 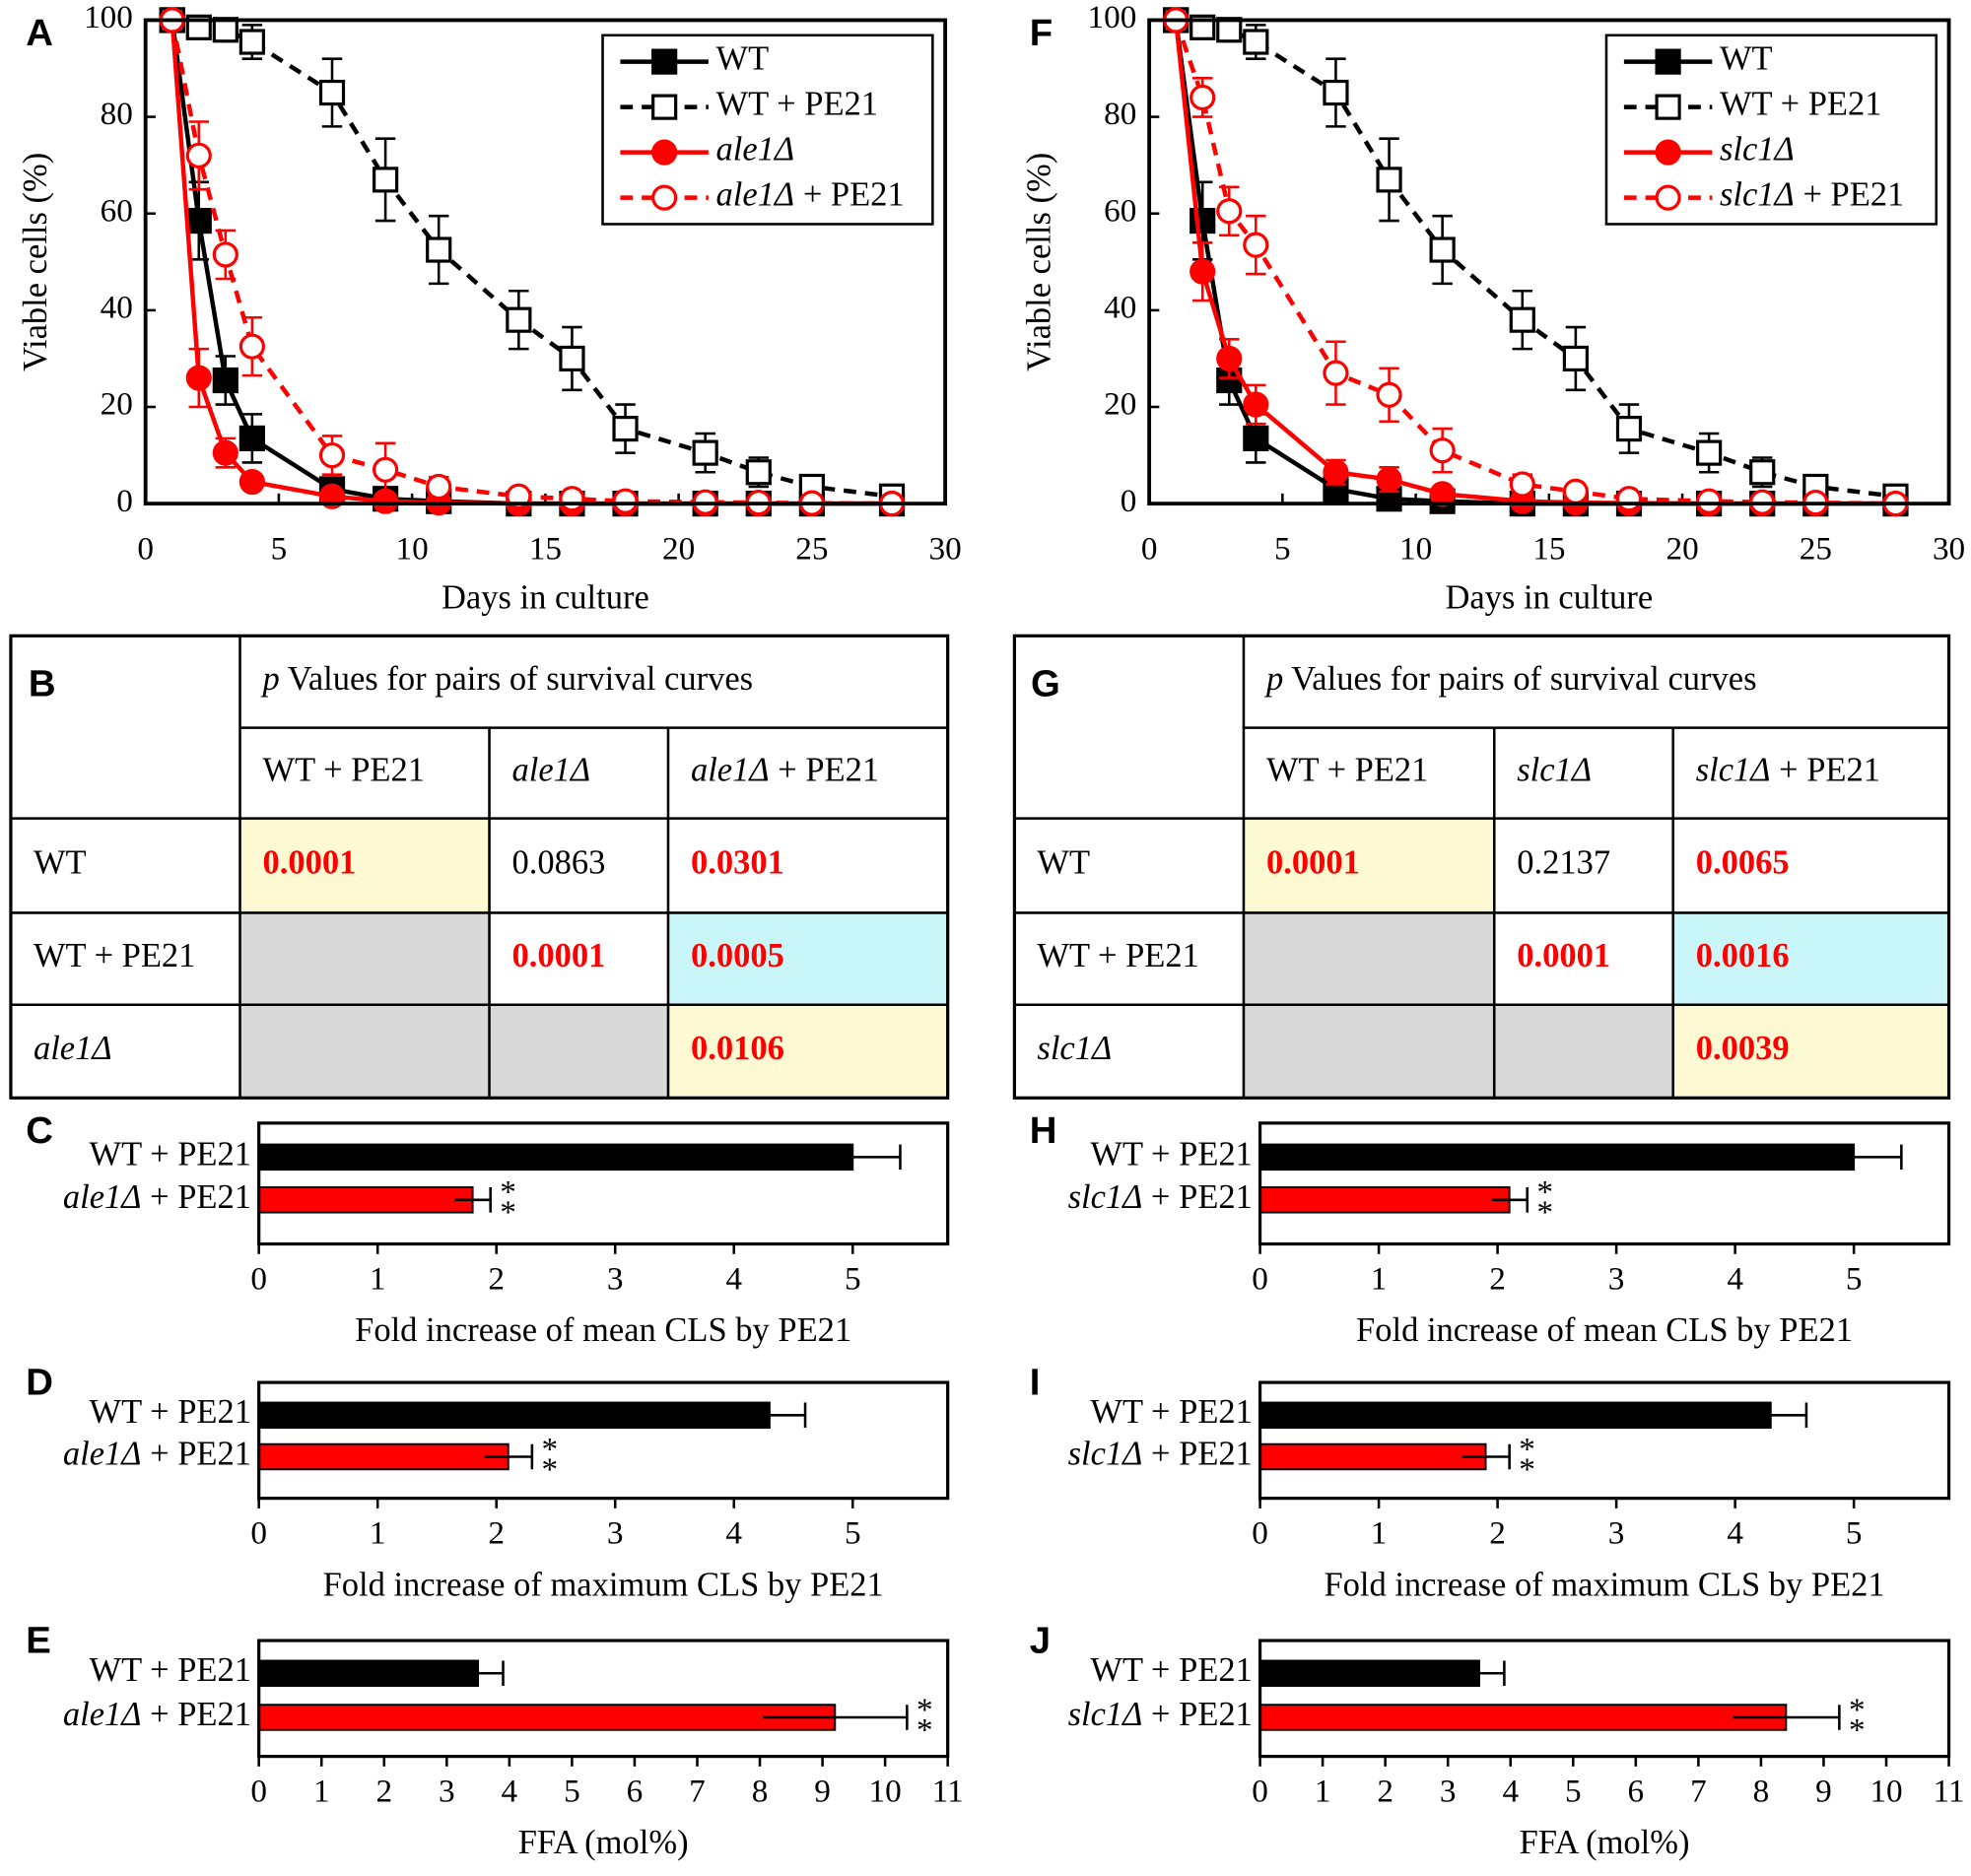 I want to click on panel-letter: A, so click(x=39, y=33).